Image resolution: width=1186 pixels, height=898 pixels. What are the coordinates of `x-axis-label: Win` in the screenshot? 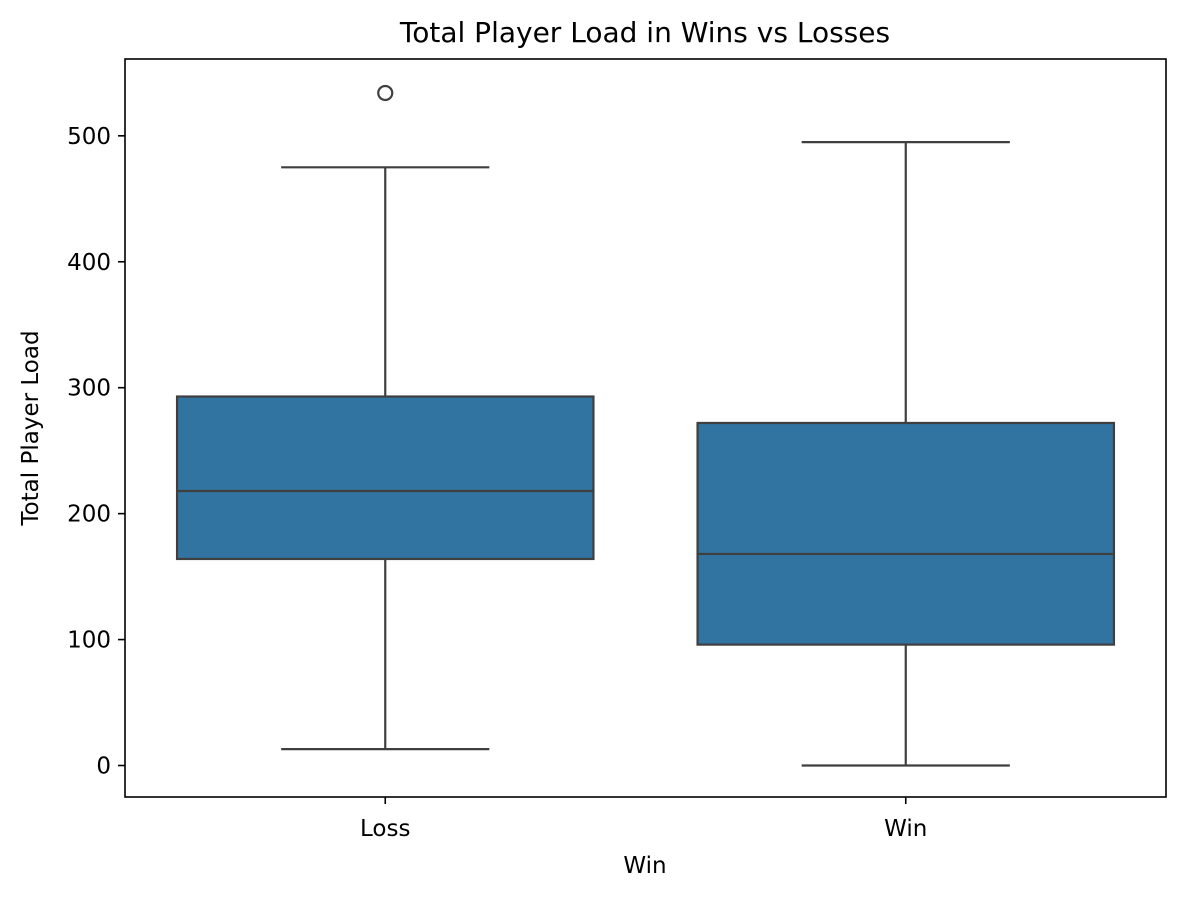 It's located at (644, 866).